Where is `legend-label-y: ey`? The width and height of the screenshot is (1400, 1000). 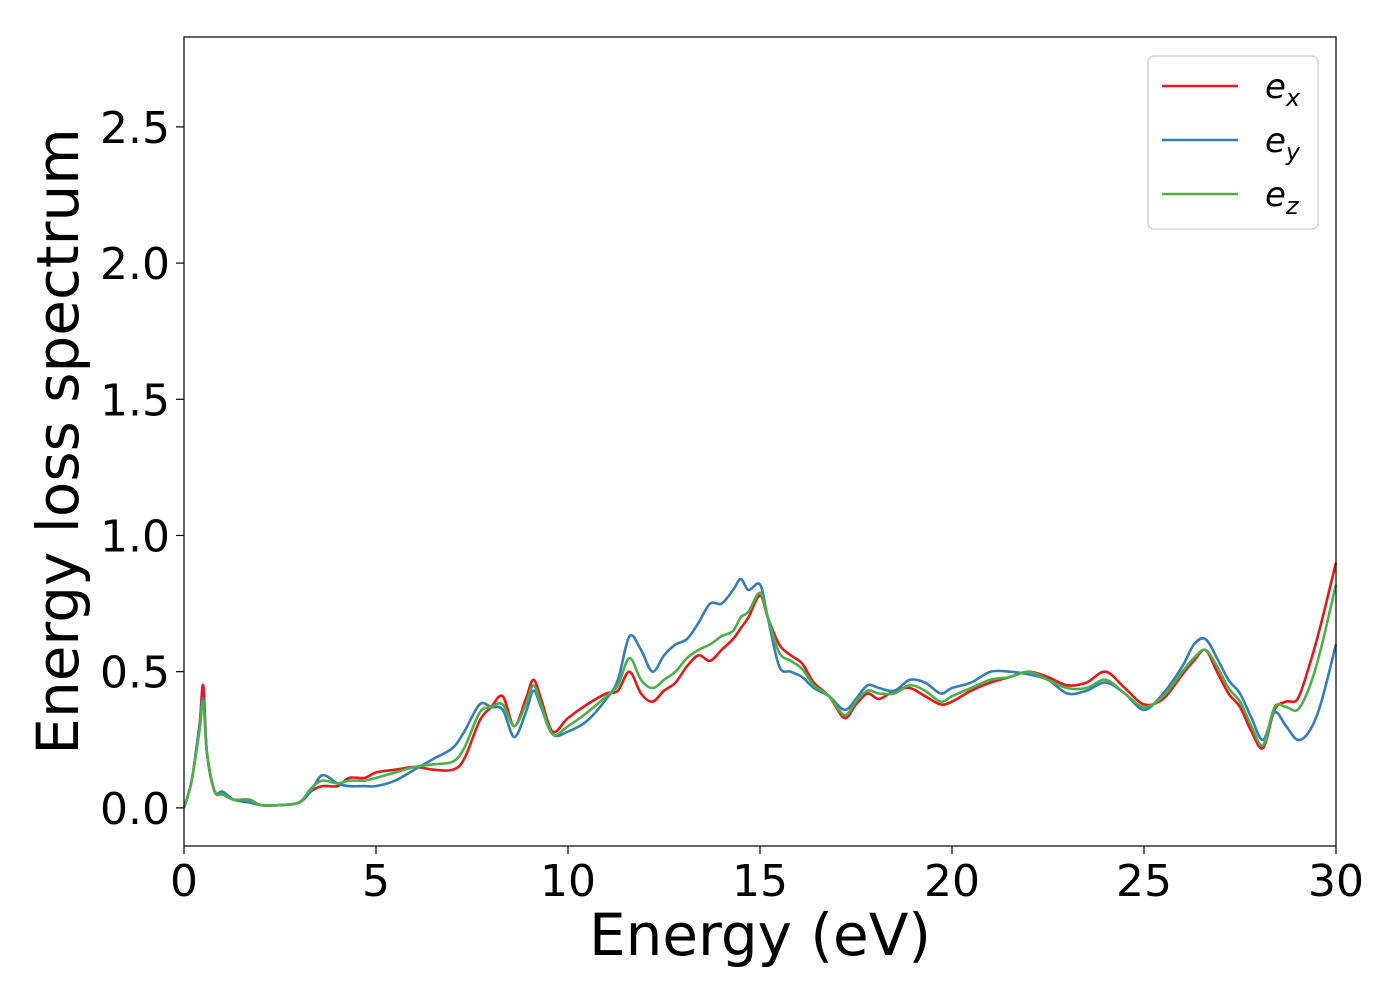
legend-label-y: ey is located at coordinates (1283, 143).